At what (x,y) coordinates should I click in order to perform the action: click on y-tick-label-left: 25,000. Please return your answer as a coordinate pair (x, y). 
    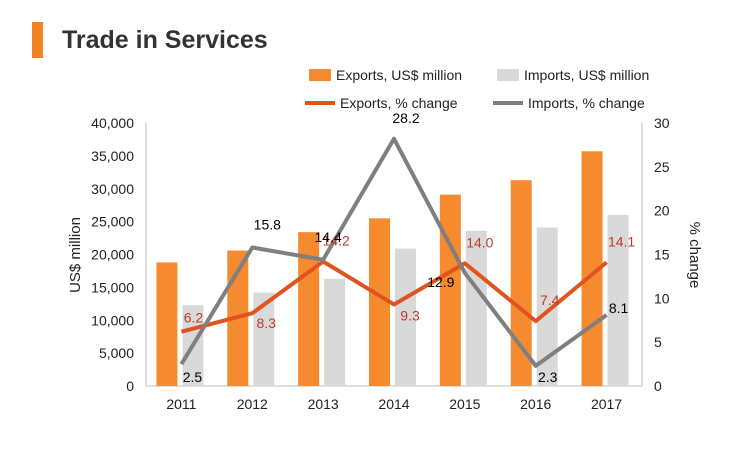
    Looking at the image, I should click on (112, 222).